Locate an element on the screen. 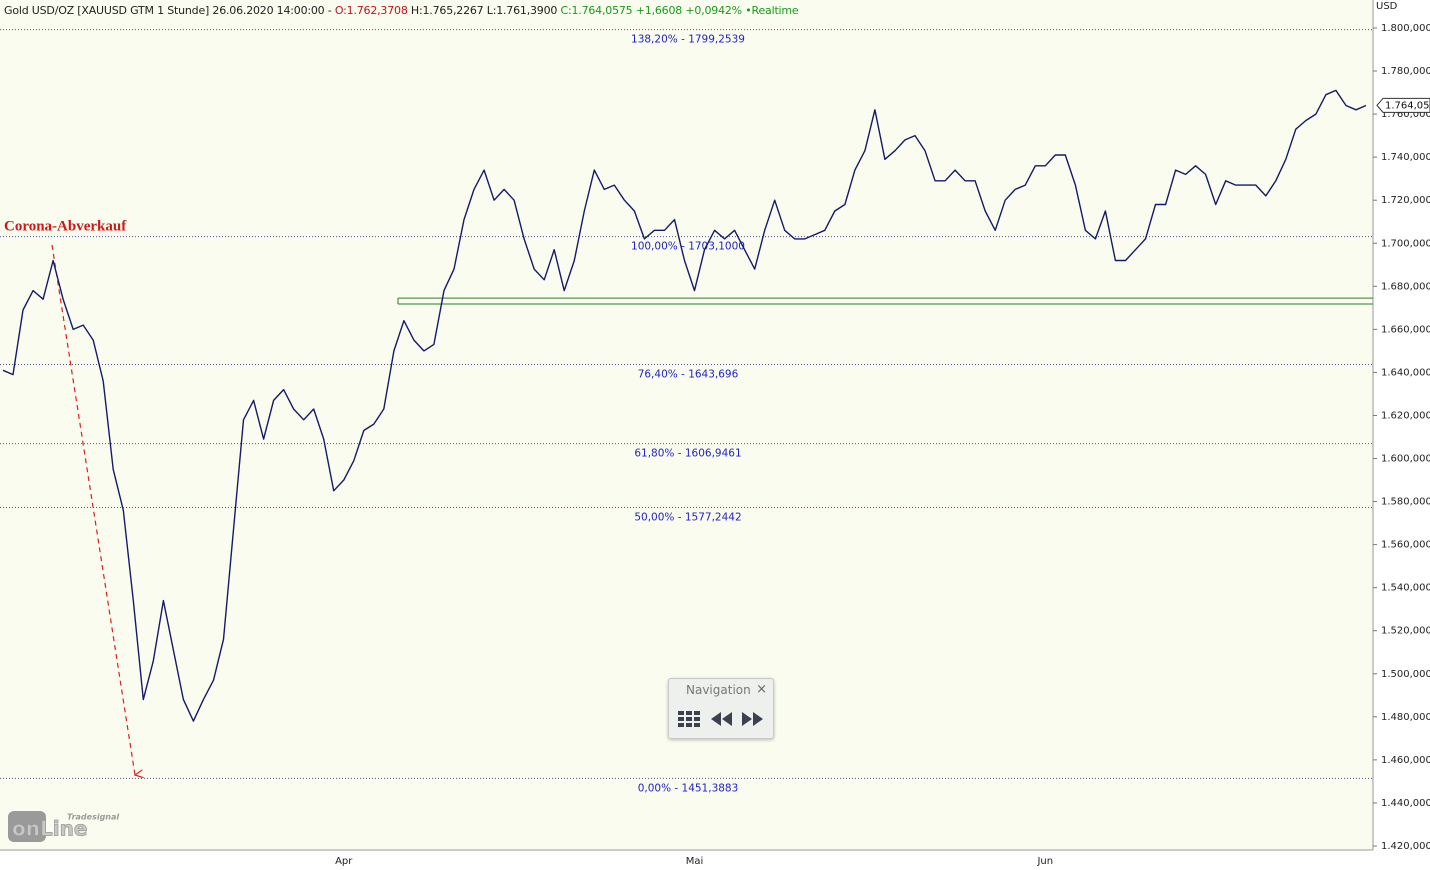 The height and width of the screenshot is (870, 1430). y-tick-label: 1.780,000 is located at coordinates (1405, 71).